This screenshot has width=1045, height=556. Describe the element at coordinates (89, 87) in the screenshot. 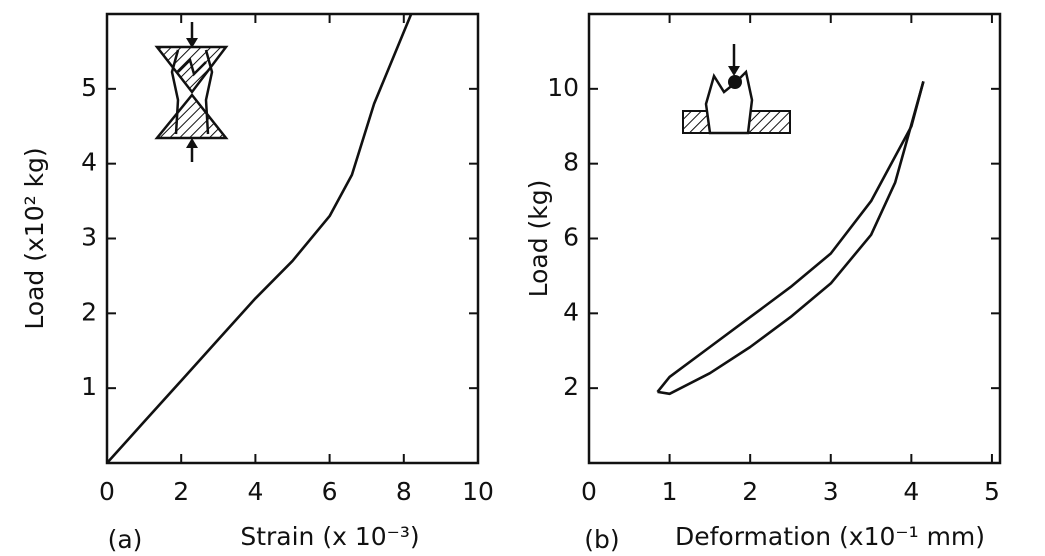

I see `y-tick-label: 5` at that location.